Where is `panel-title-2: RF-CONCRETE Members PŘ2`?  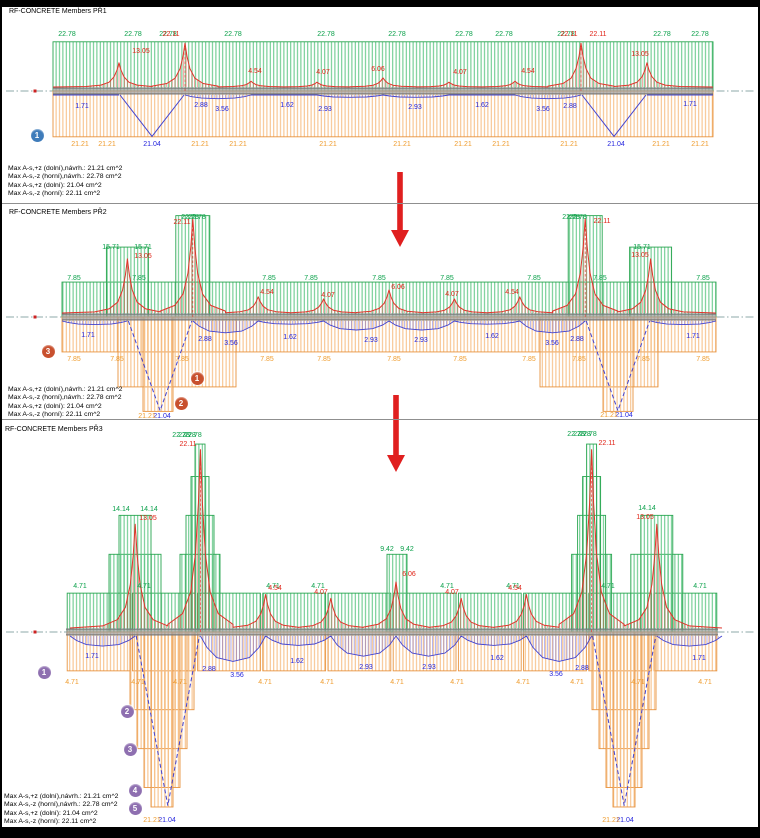
panel-title-2: RF-CONCRETE Members PŘ2 is located at coordinates (58, 212).